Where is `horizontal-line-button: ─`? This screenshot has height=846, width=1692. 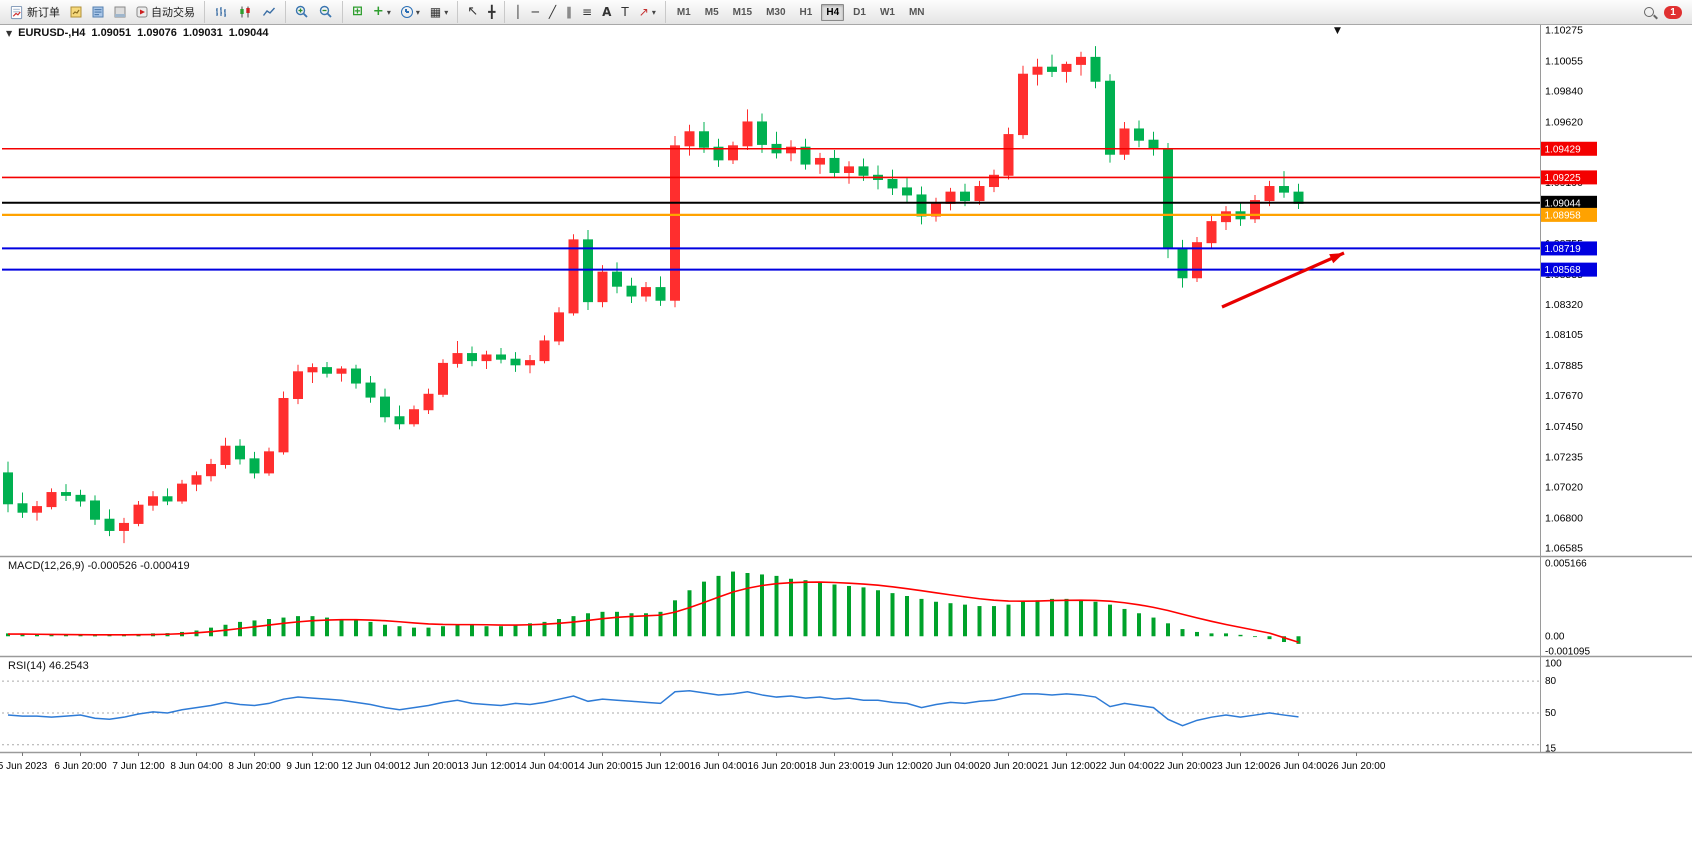
horizontal-line-button: ─ is located at coordinates (535, 12).